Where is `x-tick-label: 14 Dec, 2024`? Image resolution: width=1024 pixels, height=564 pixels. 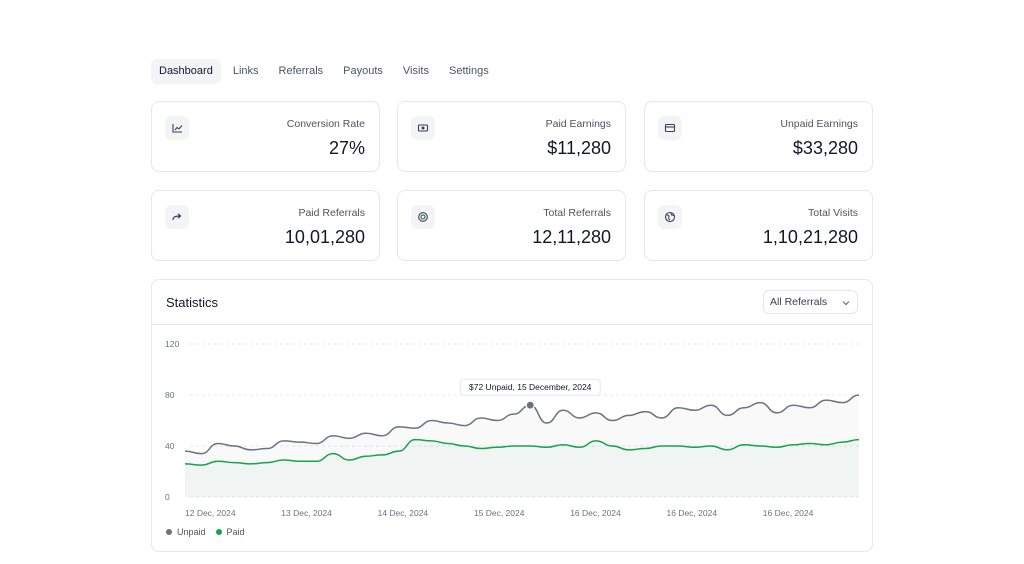
x-tick-label: 14 Dec, 2024 is located at coordinates (403, 513).